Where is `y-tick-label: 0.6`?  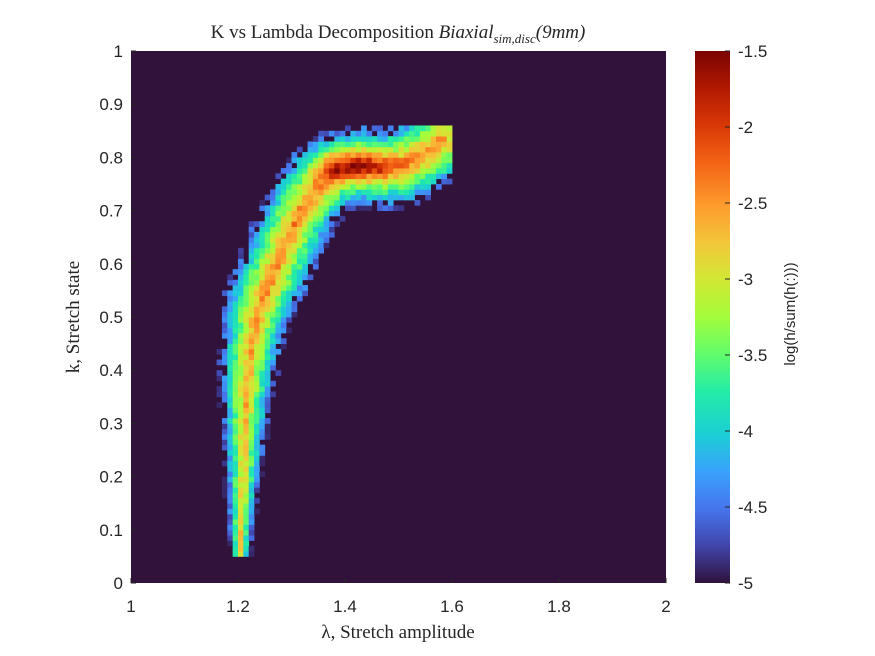
y-tick-label: 0.6 is located at coordinates (111, 264).